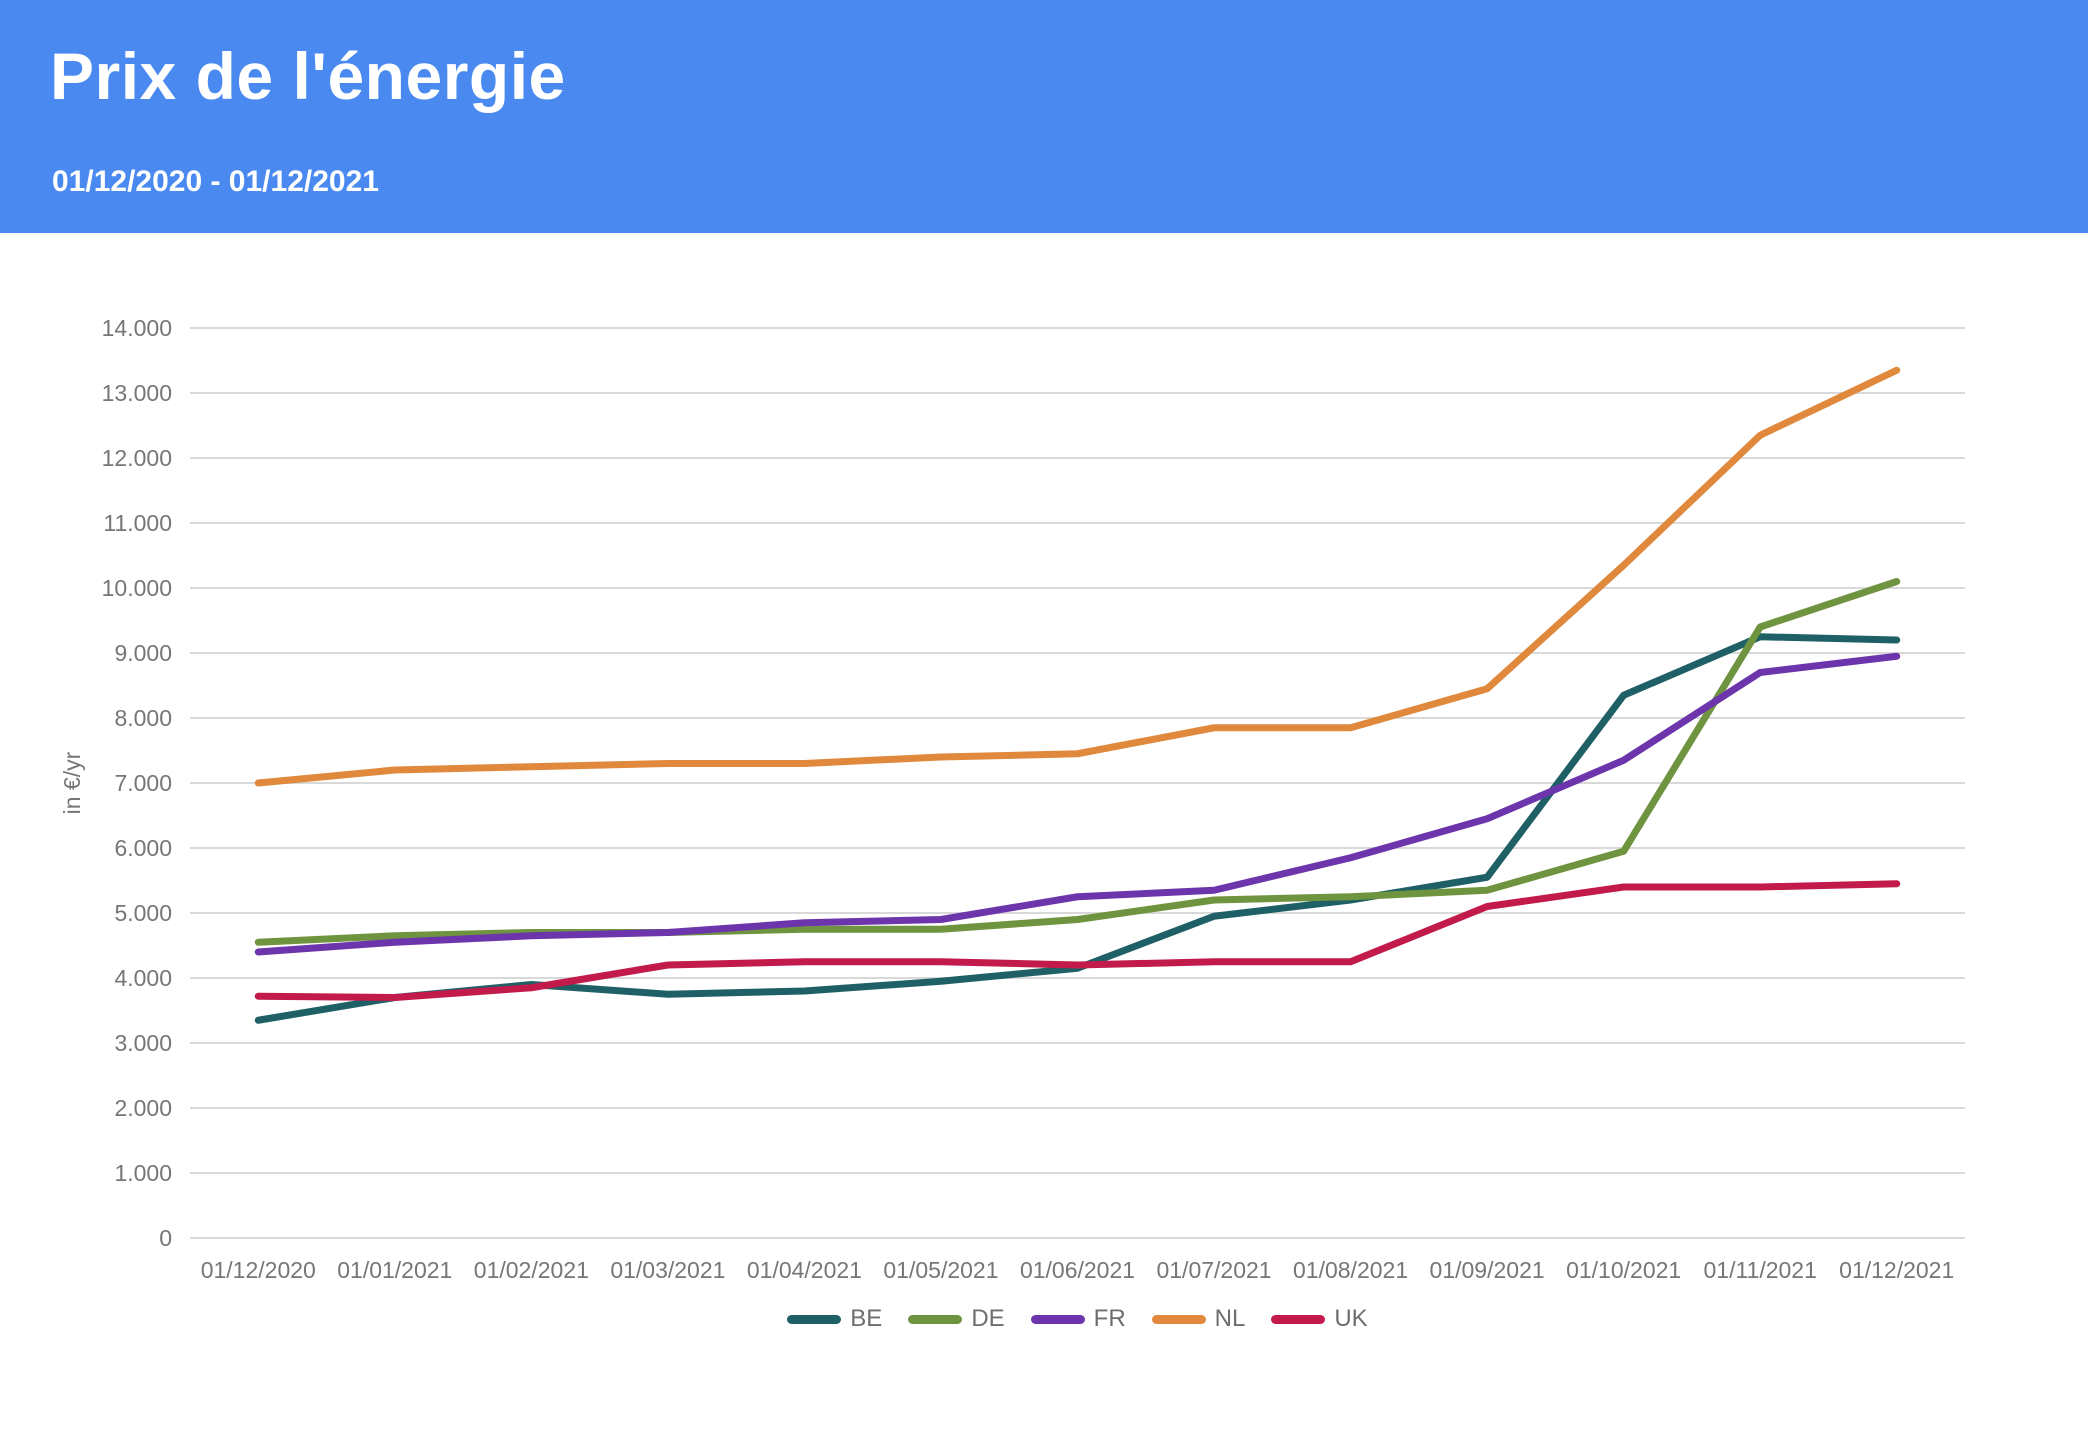  What do you see at coordinates (1230, 1318) in the screenshot?
I see `legend-label-NL: NL` at bounding box center [1230, 1318].